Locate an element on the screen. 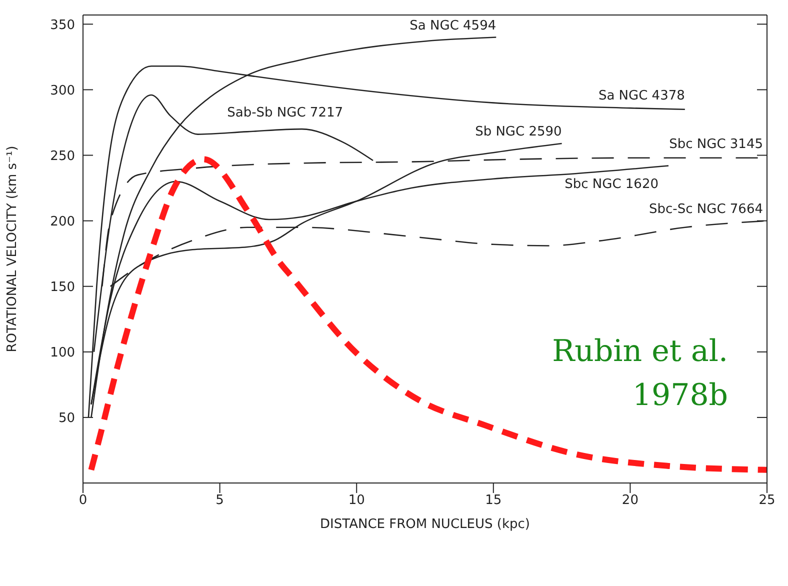 The width and height of the screenshot is (788, 586). series-label: Sa NGC 4378 is located at coordinates (641, 96).